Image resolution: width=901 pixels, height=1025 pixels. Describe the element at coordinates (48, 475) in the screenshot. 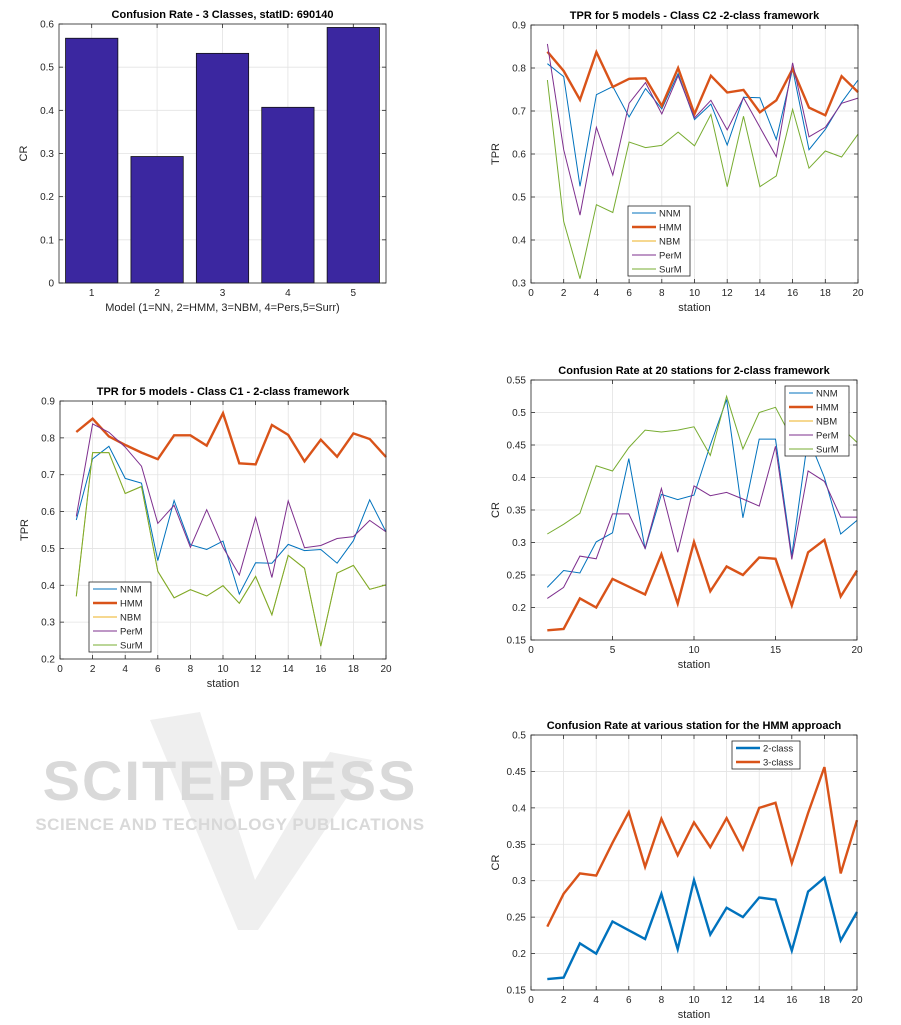

I see `y-tick-label: 0.7` at that location.